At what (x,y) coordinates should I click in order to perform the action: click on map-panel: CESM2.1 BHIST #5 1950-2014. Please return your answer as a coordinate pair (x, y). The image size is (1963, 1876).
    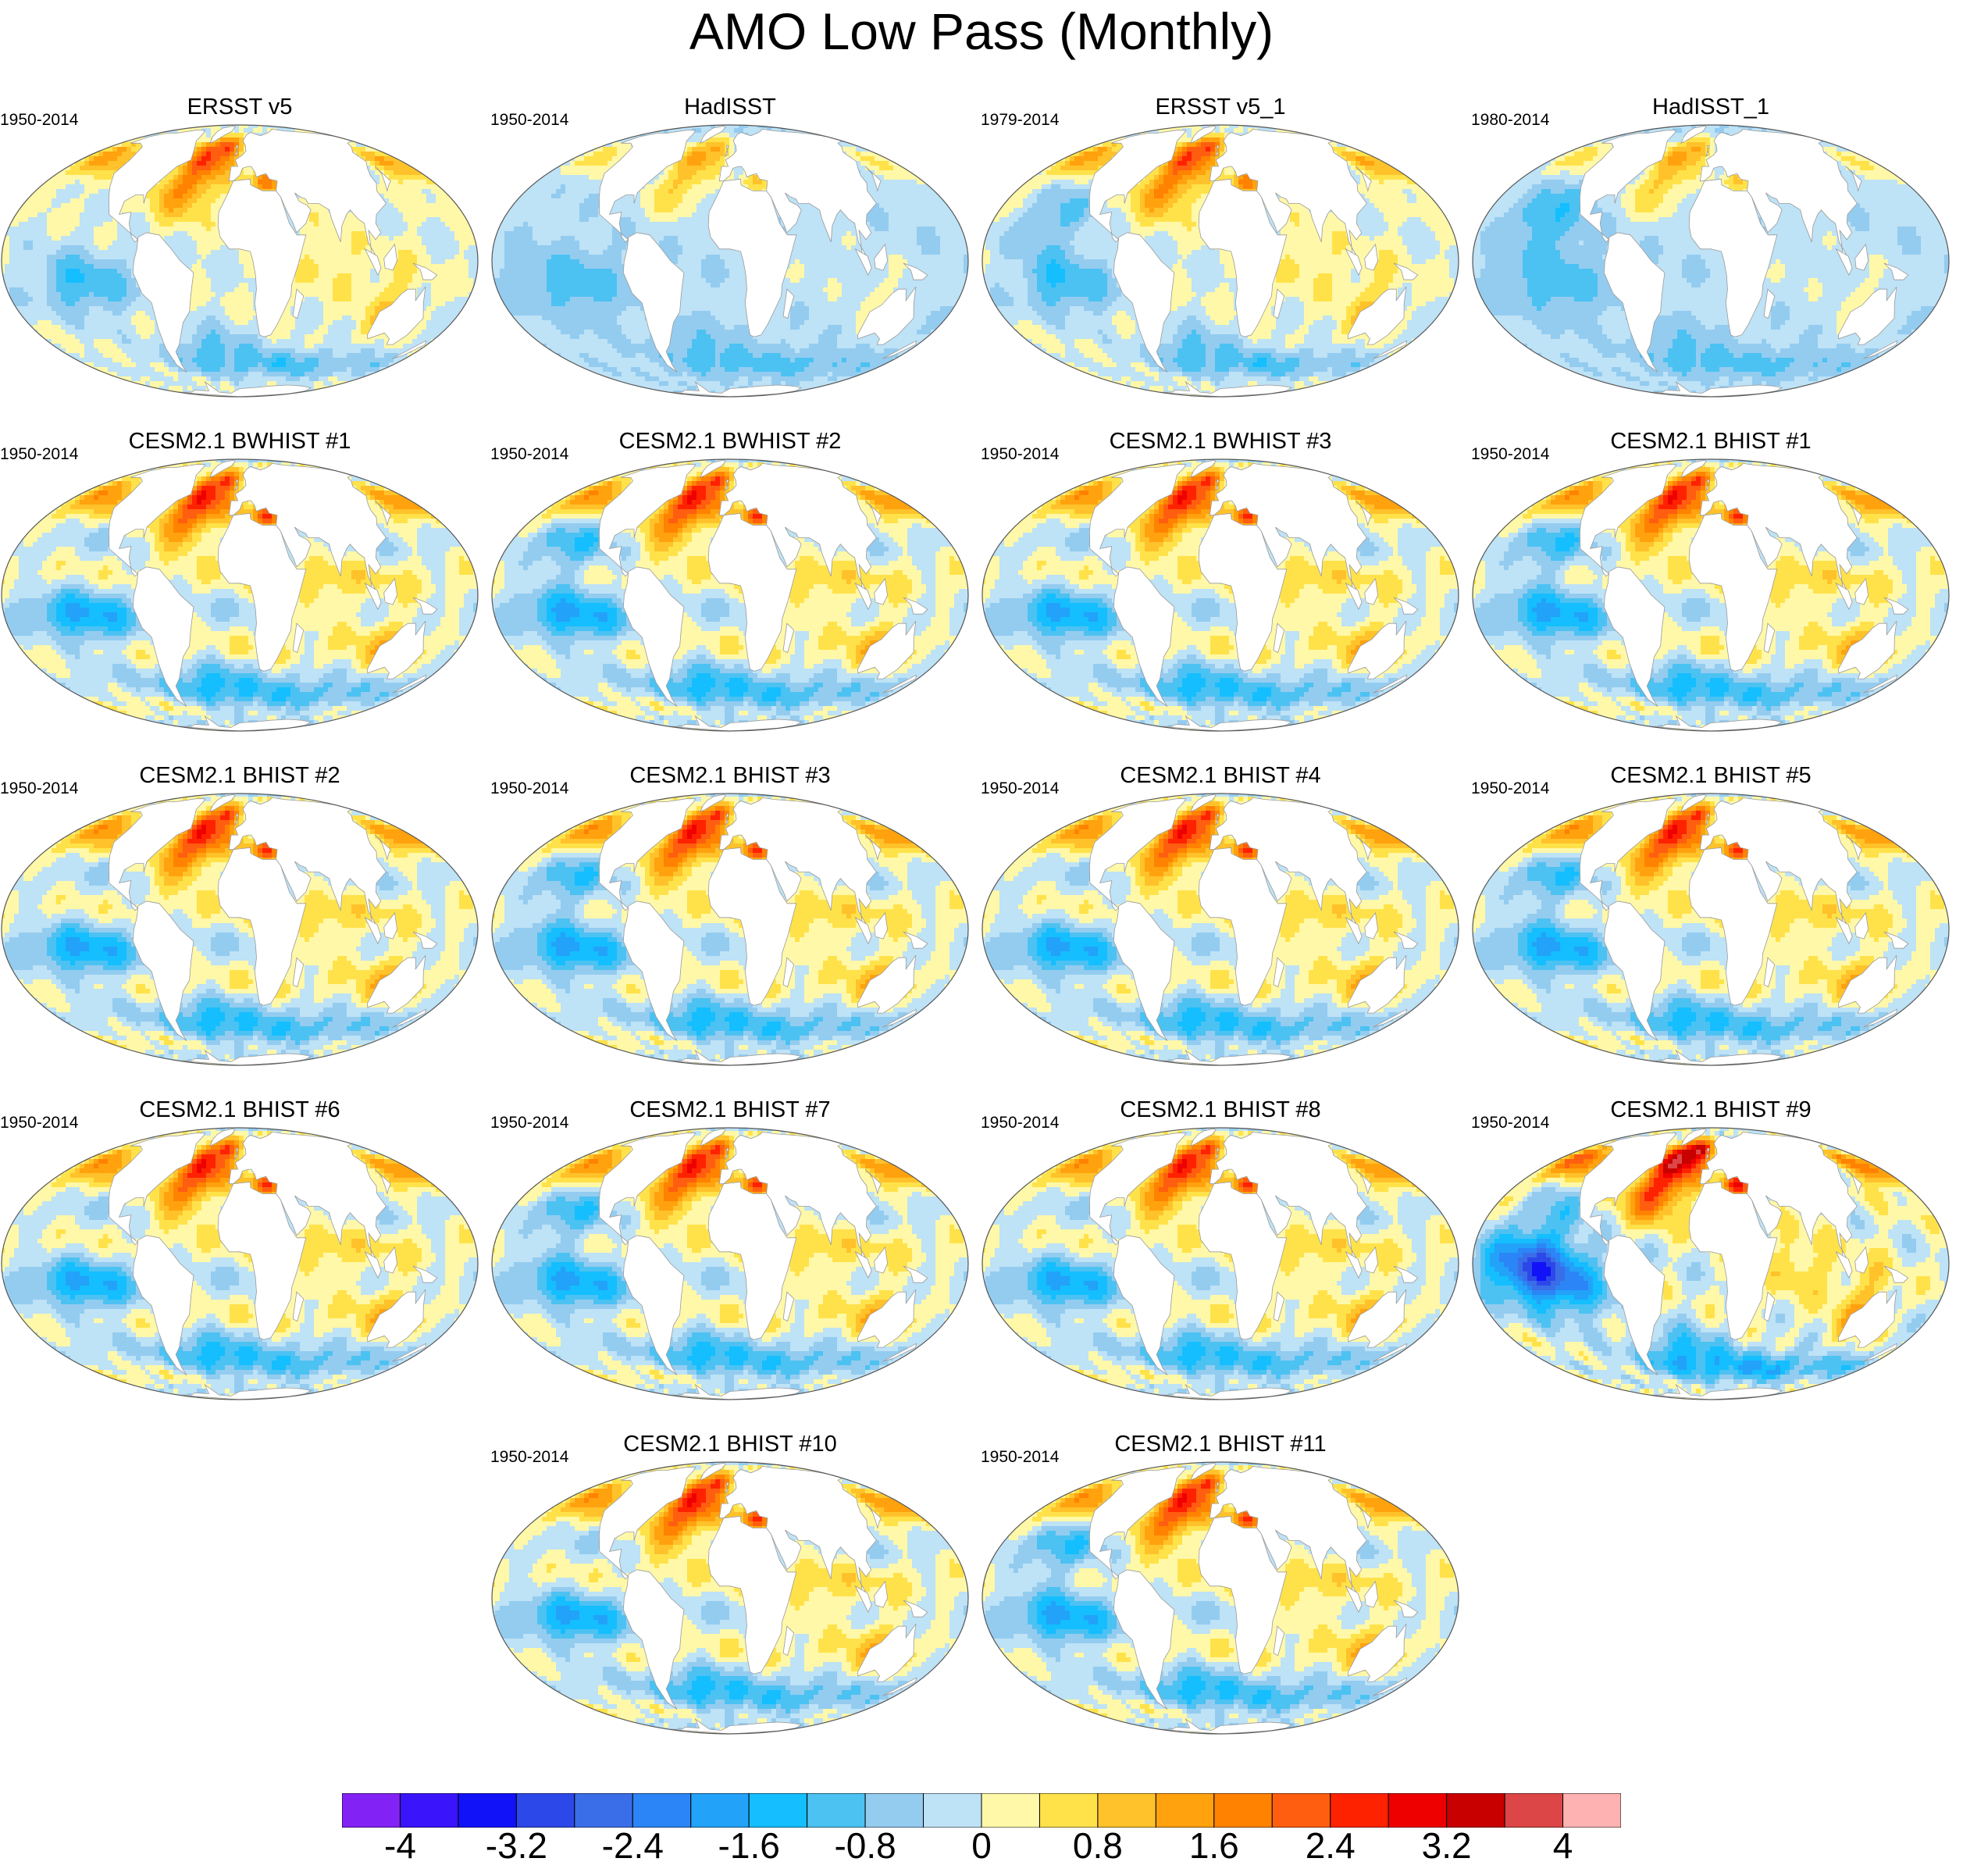
    Looking at the image, I should click on (1711, 914).